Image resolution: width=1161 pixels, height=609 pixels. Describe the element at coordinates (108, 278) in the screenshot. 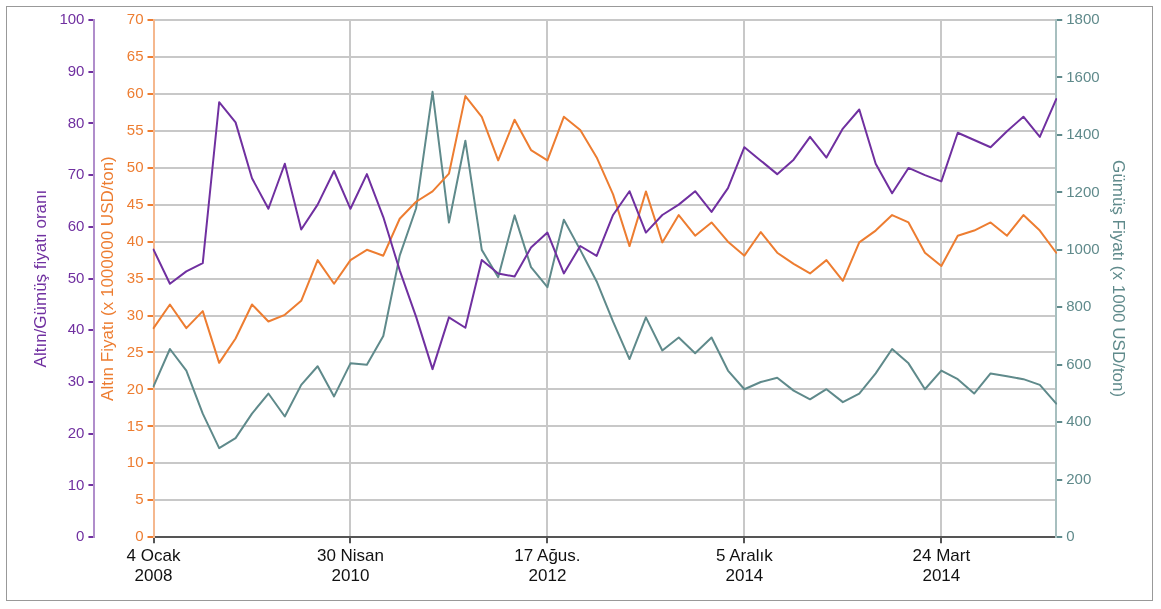

I see `y2-axis-title: Altın Fiyatı (x 1000000 USD/ton)` at that location.